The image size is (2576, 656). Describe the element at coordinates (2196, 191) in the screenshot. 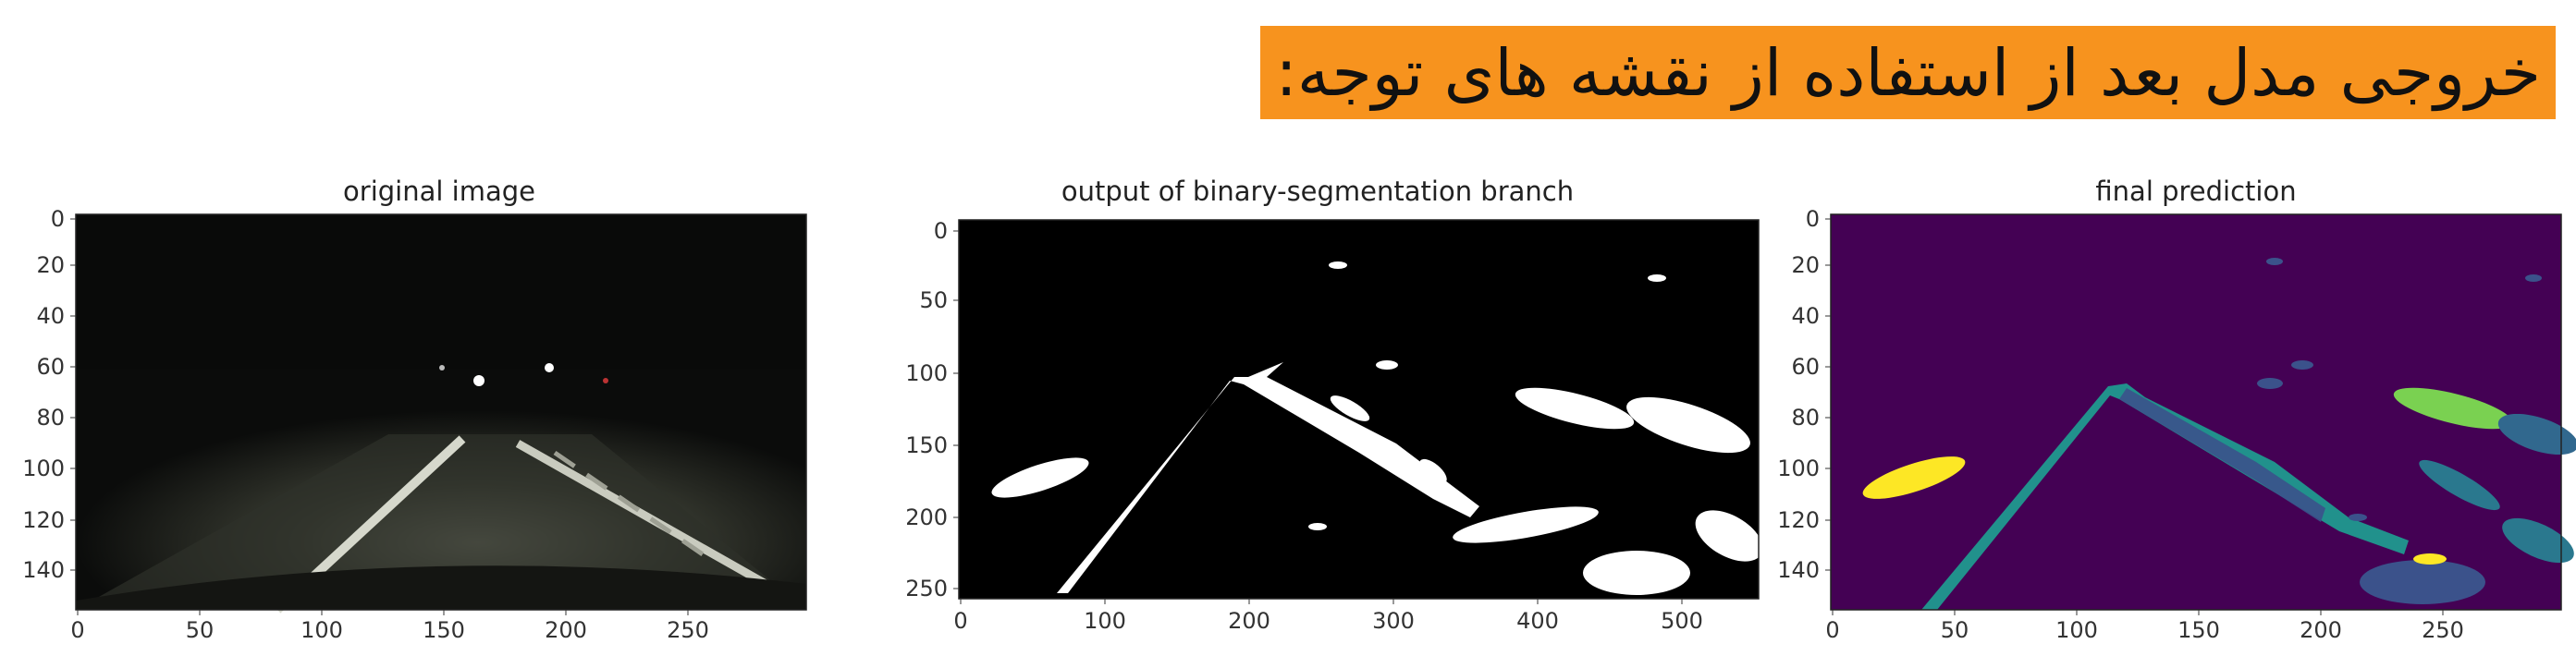

I see `figure-title: final prediction` at that location.